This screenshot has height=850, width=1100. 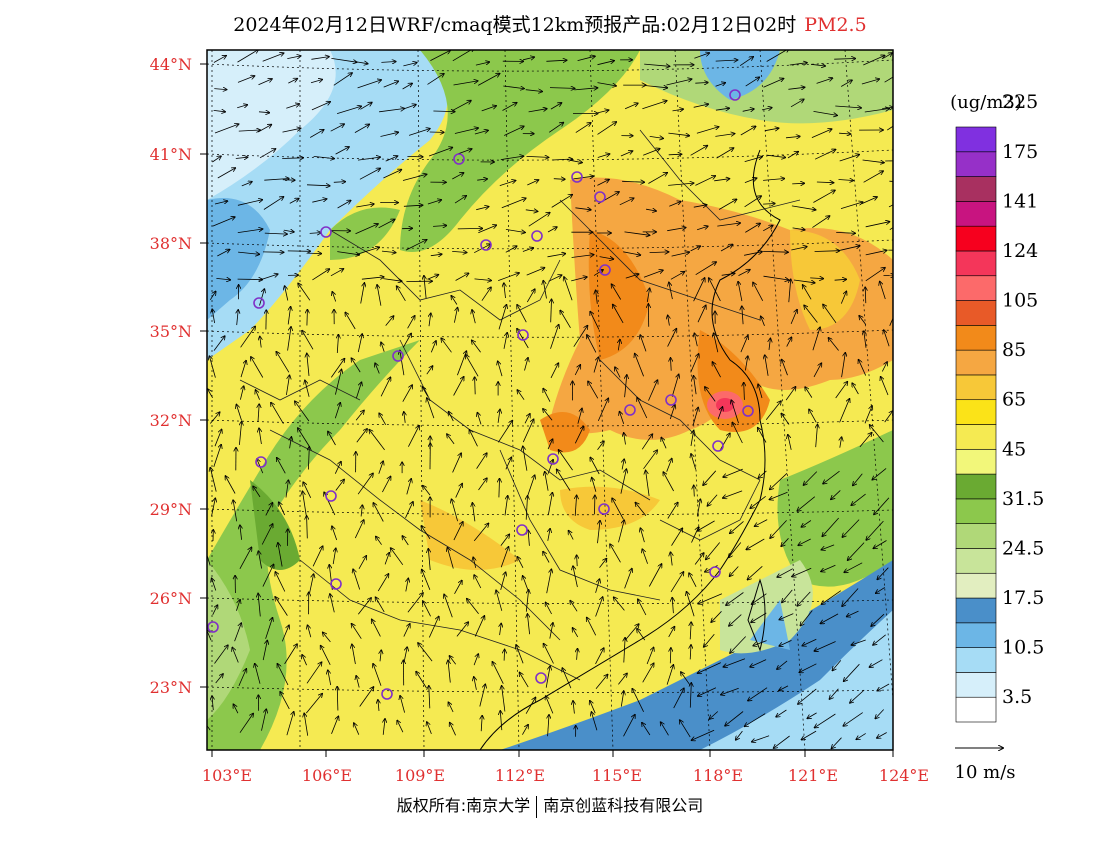 What do you see at coordinates (976, 635) in the screenshot?
I see `colorbar-swatch` at bounding box center [976, 635].